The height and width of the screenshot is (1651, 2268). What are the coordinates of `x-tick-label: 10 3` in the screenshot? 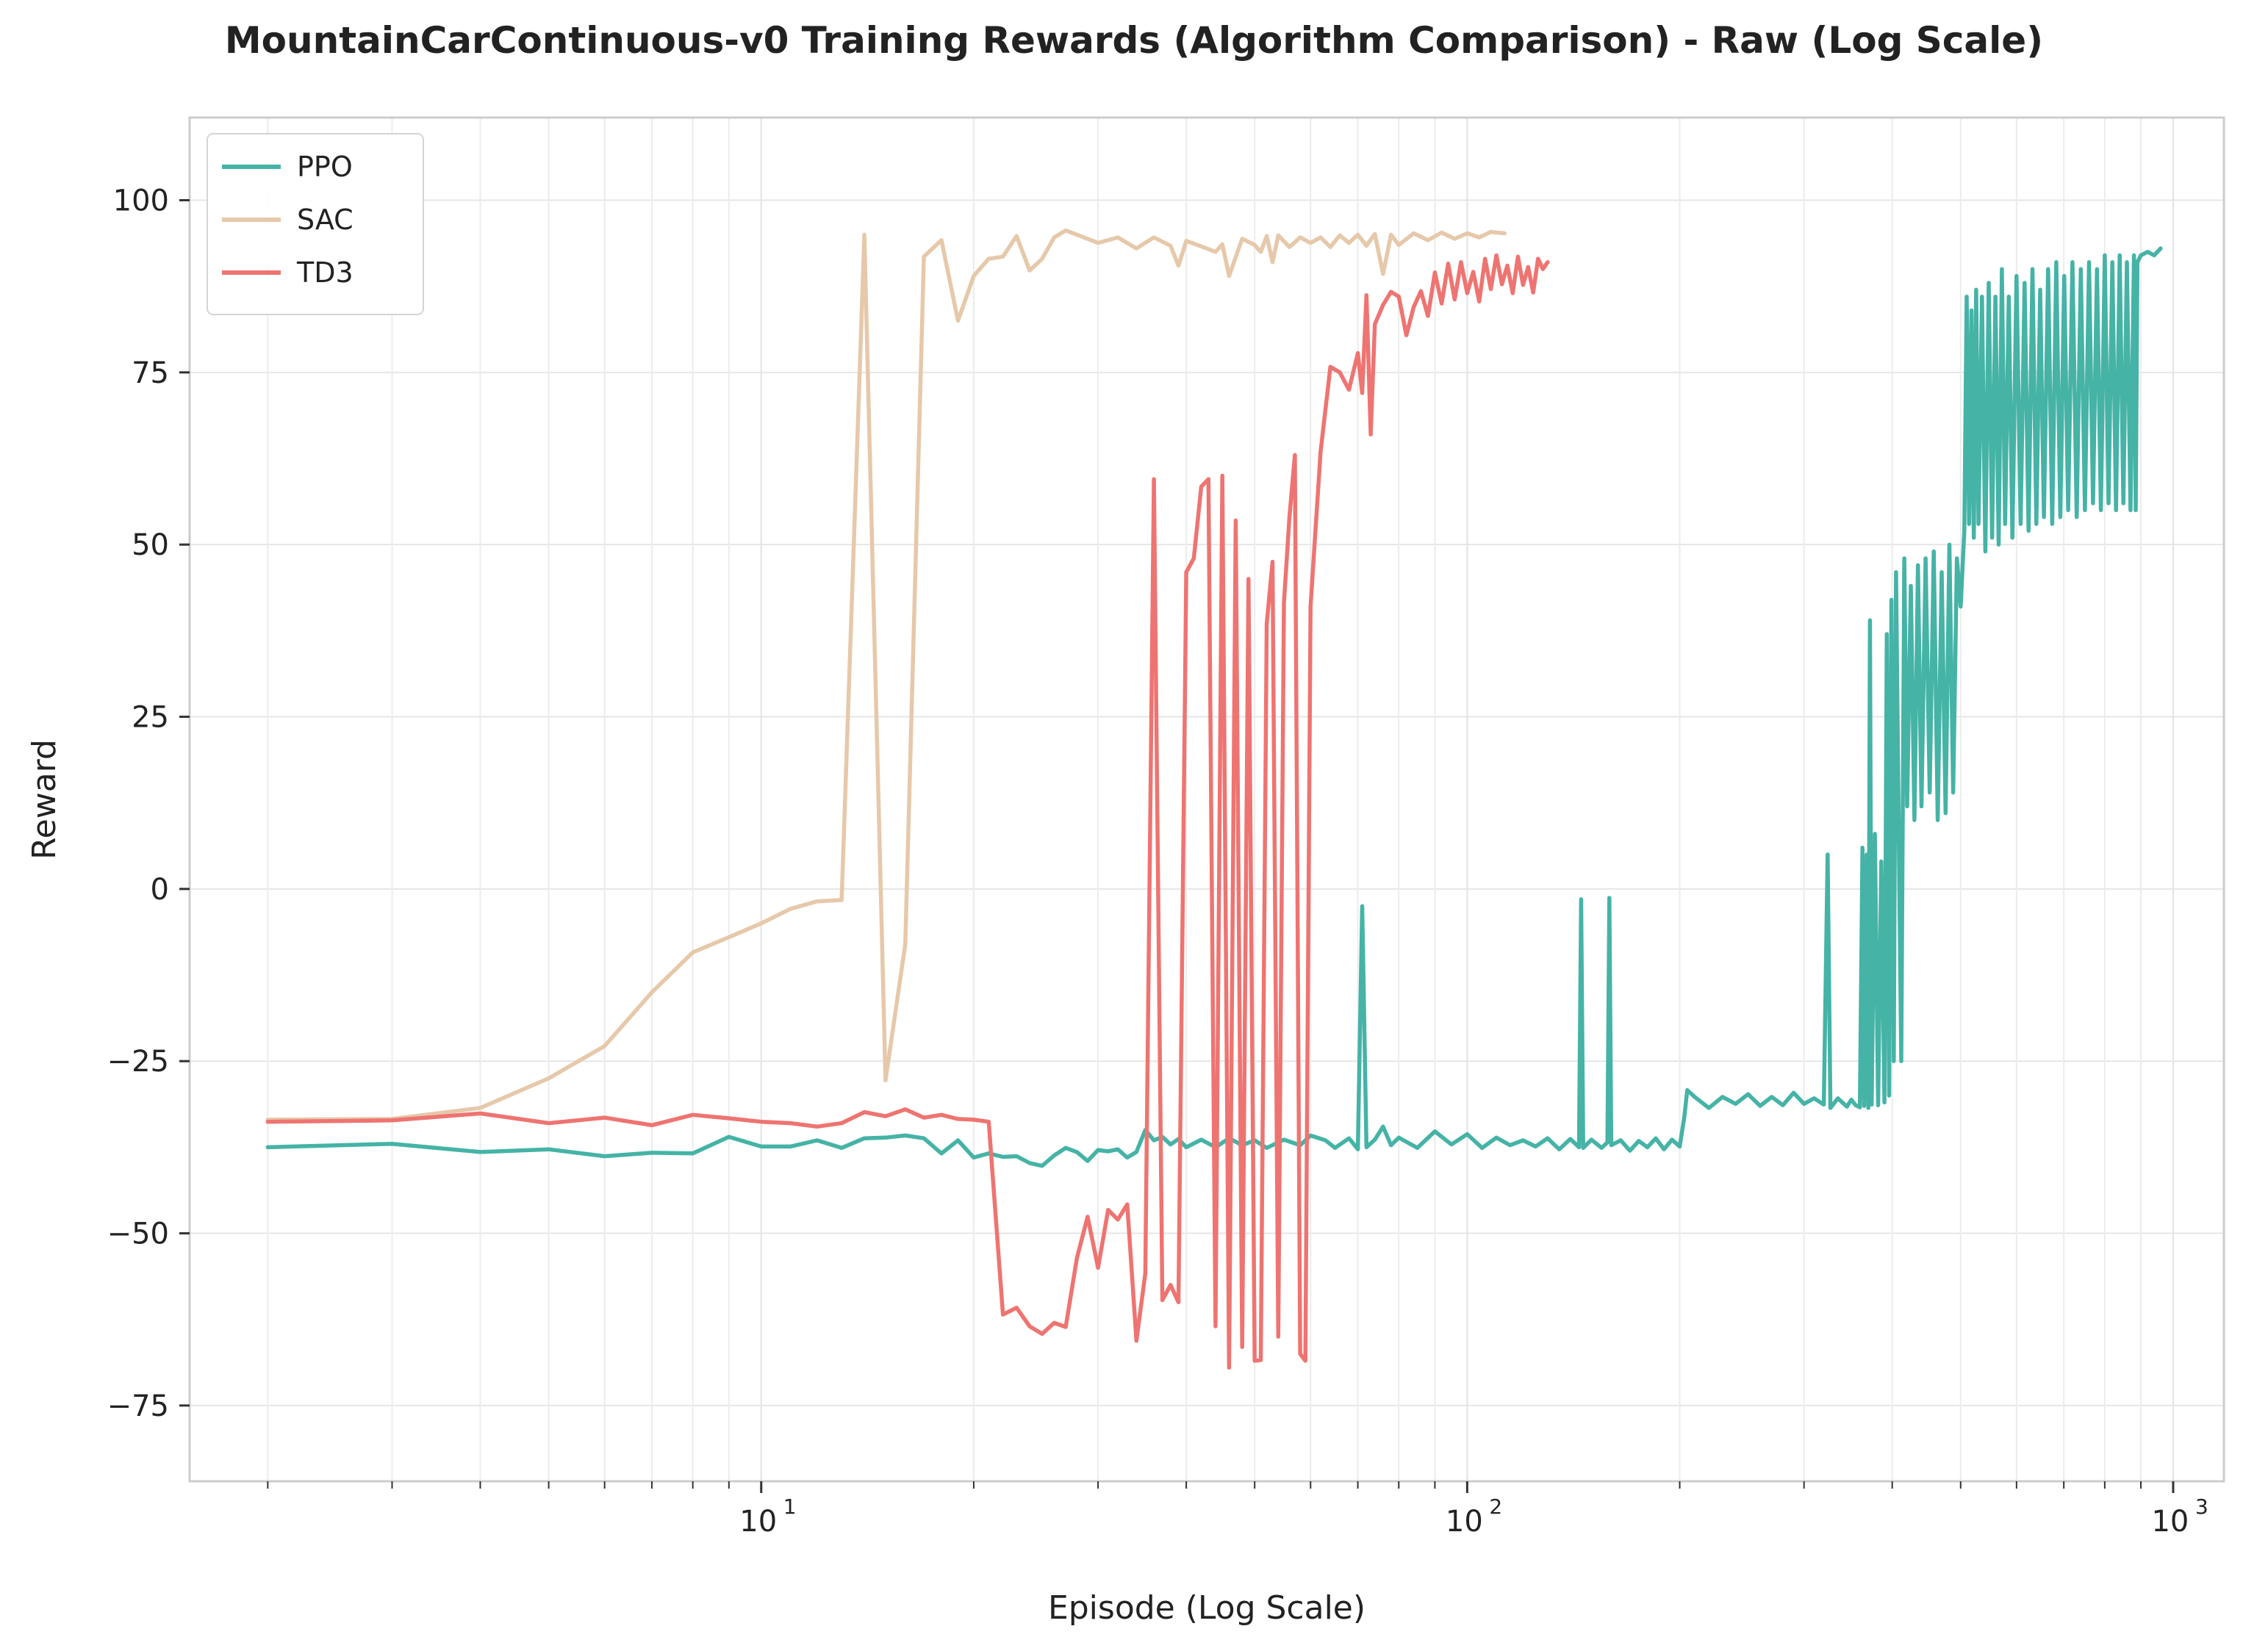 It's located at (2179, 1516).